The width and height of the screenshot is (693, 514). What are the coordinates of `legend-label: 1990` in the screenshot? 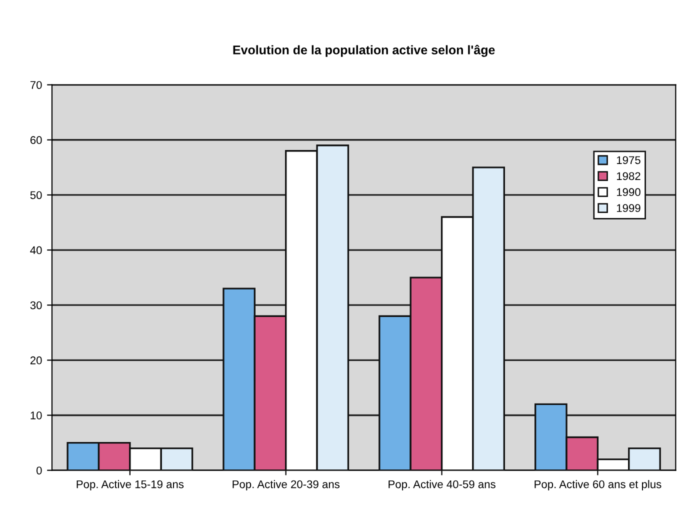 It's located at (628, 192).